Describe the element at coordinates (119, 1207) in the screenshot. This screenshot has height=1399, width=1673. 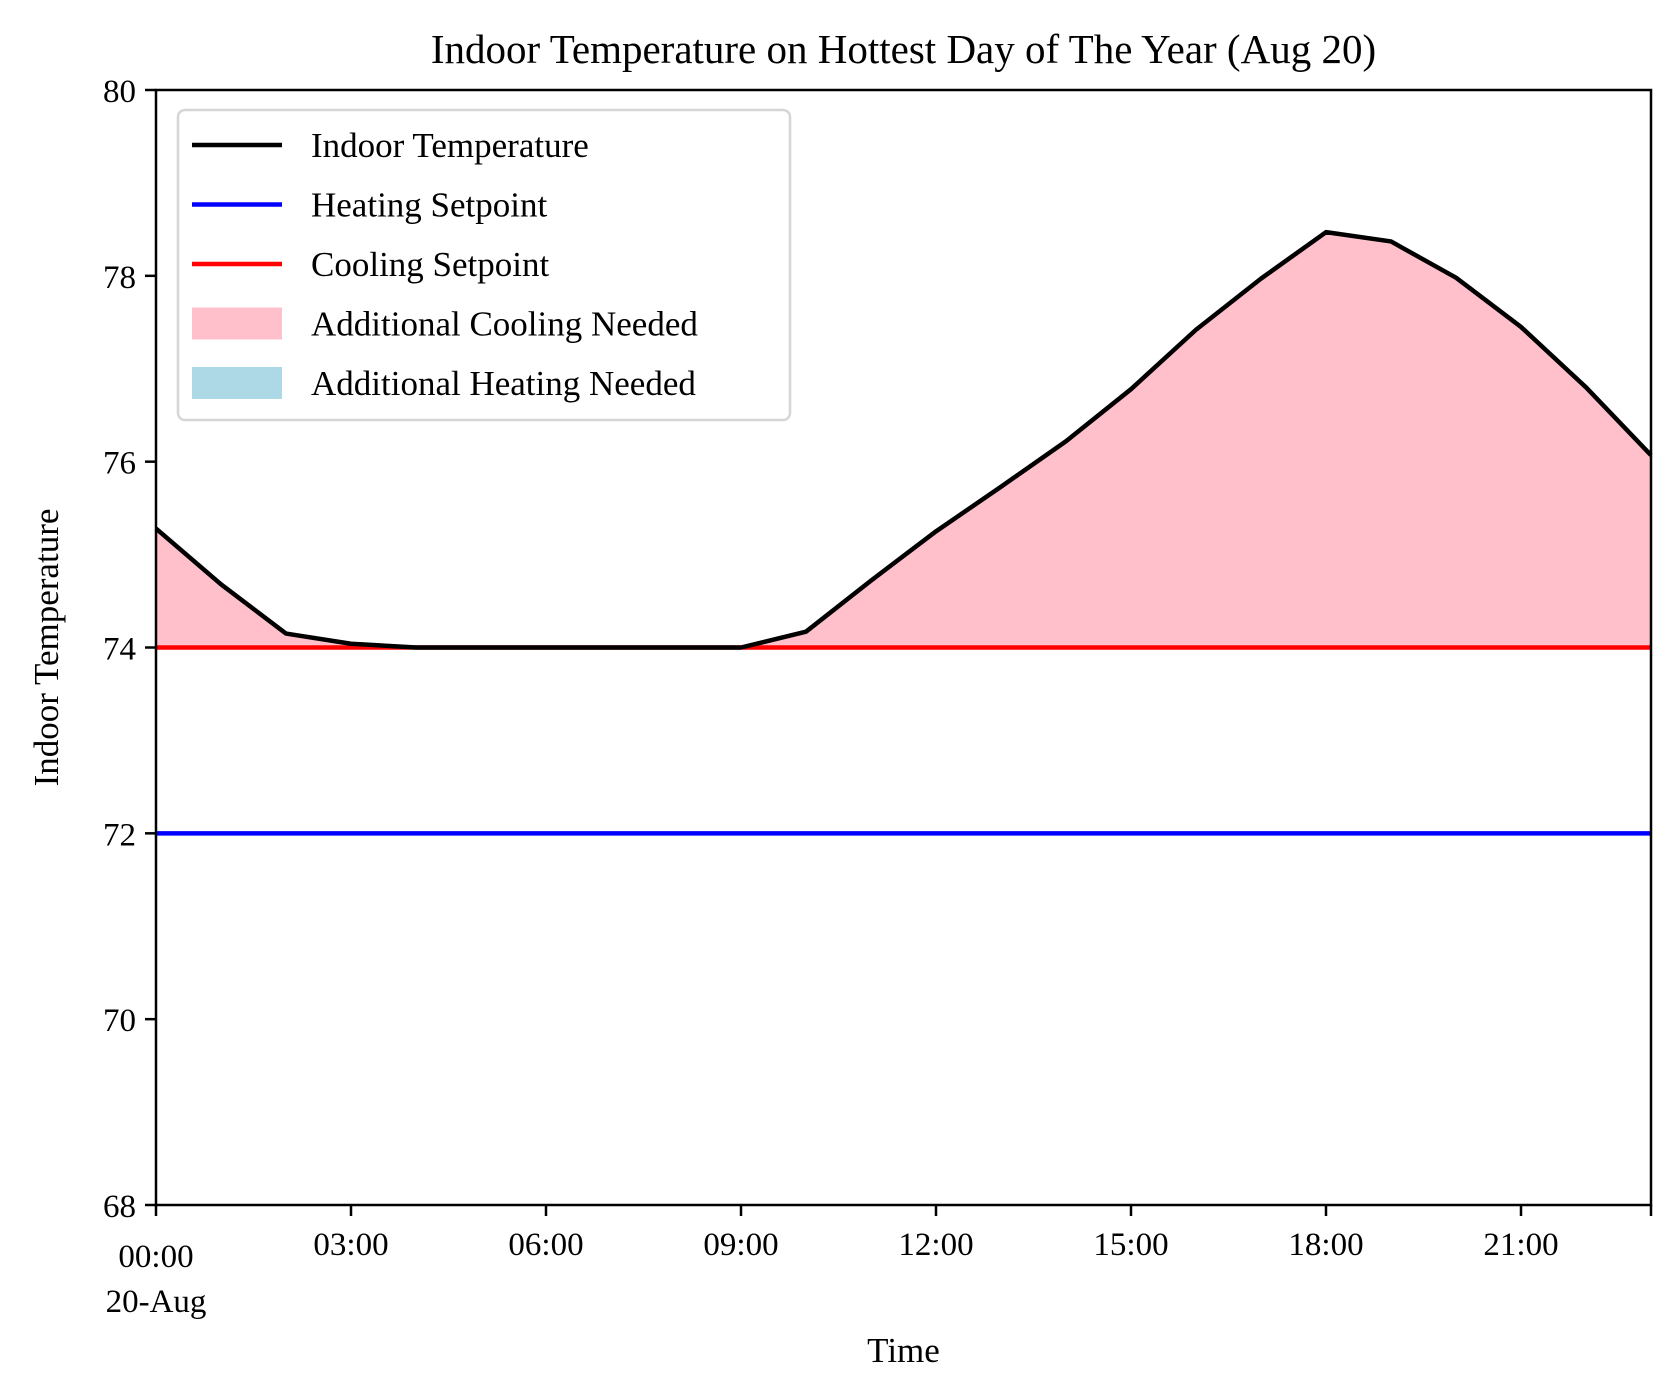
I see `y-tick-label: 68` at that location.